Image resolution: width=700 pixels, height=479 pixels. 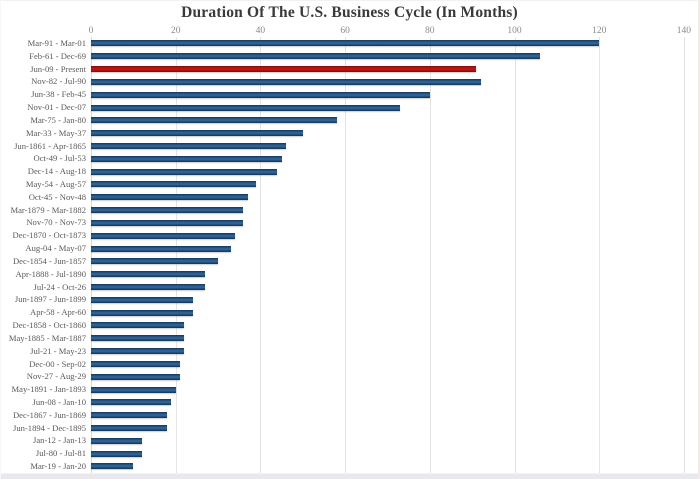 What do you see at coordinates (349, 146) in the screenshot?
I see `bar-row: Jun-1861 - Apr-1865` at bounding box center [349, 146].